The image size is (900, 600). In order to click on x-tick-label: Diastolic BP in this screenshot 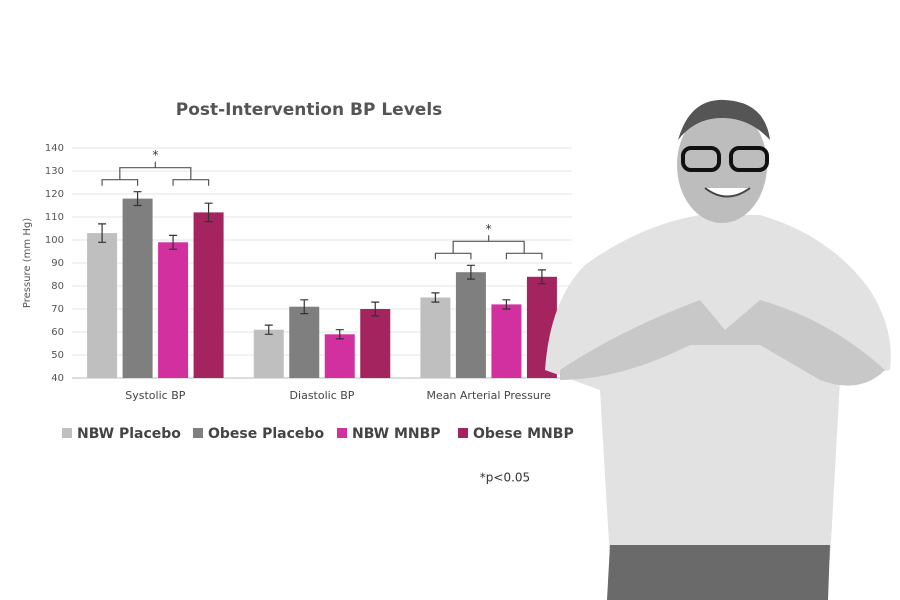, I will do `click(322, 395)`.